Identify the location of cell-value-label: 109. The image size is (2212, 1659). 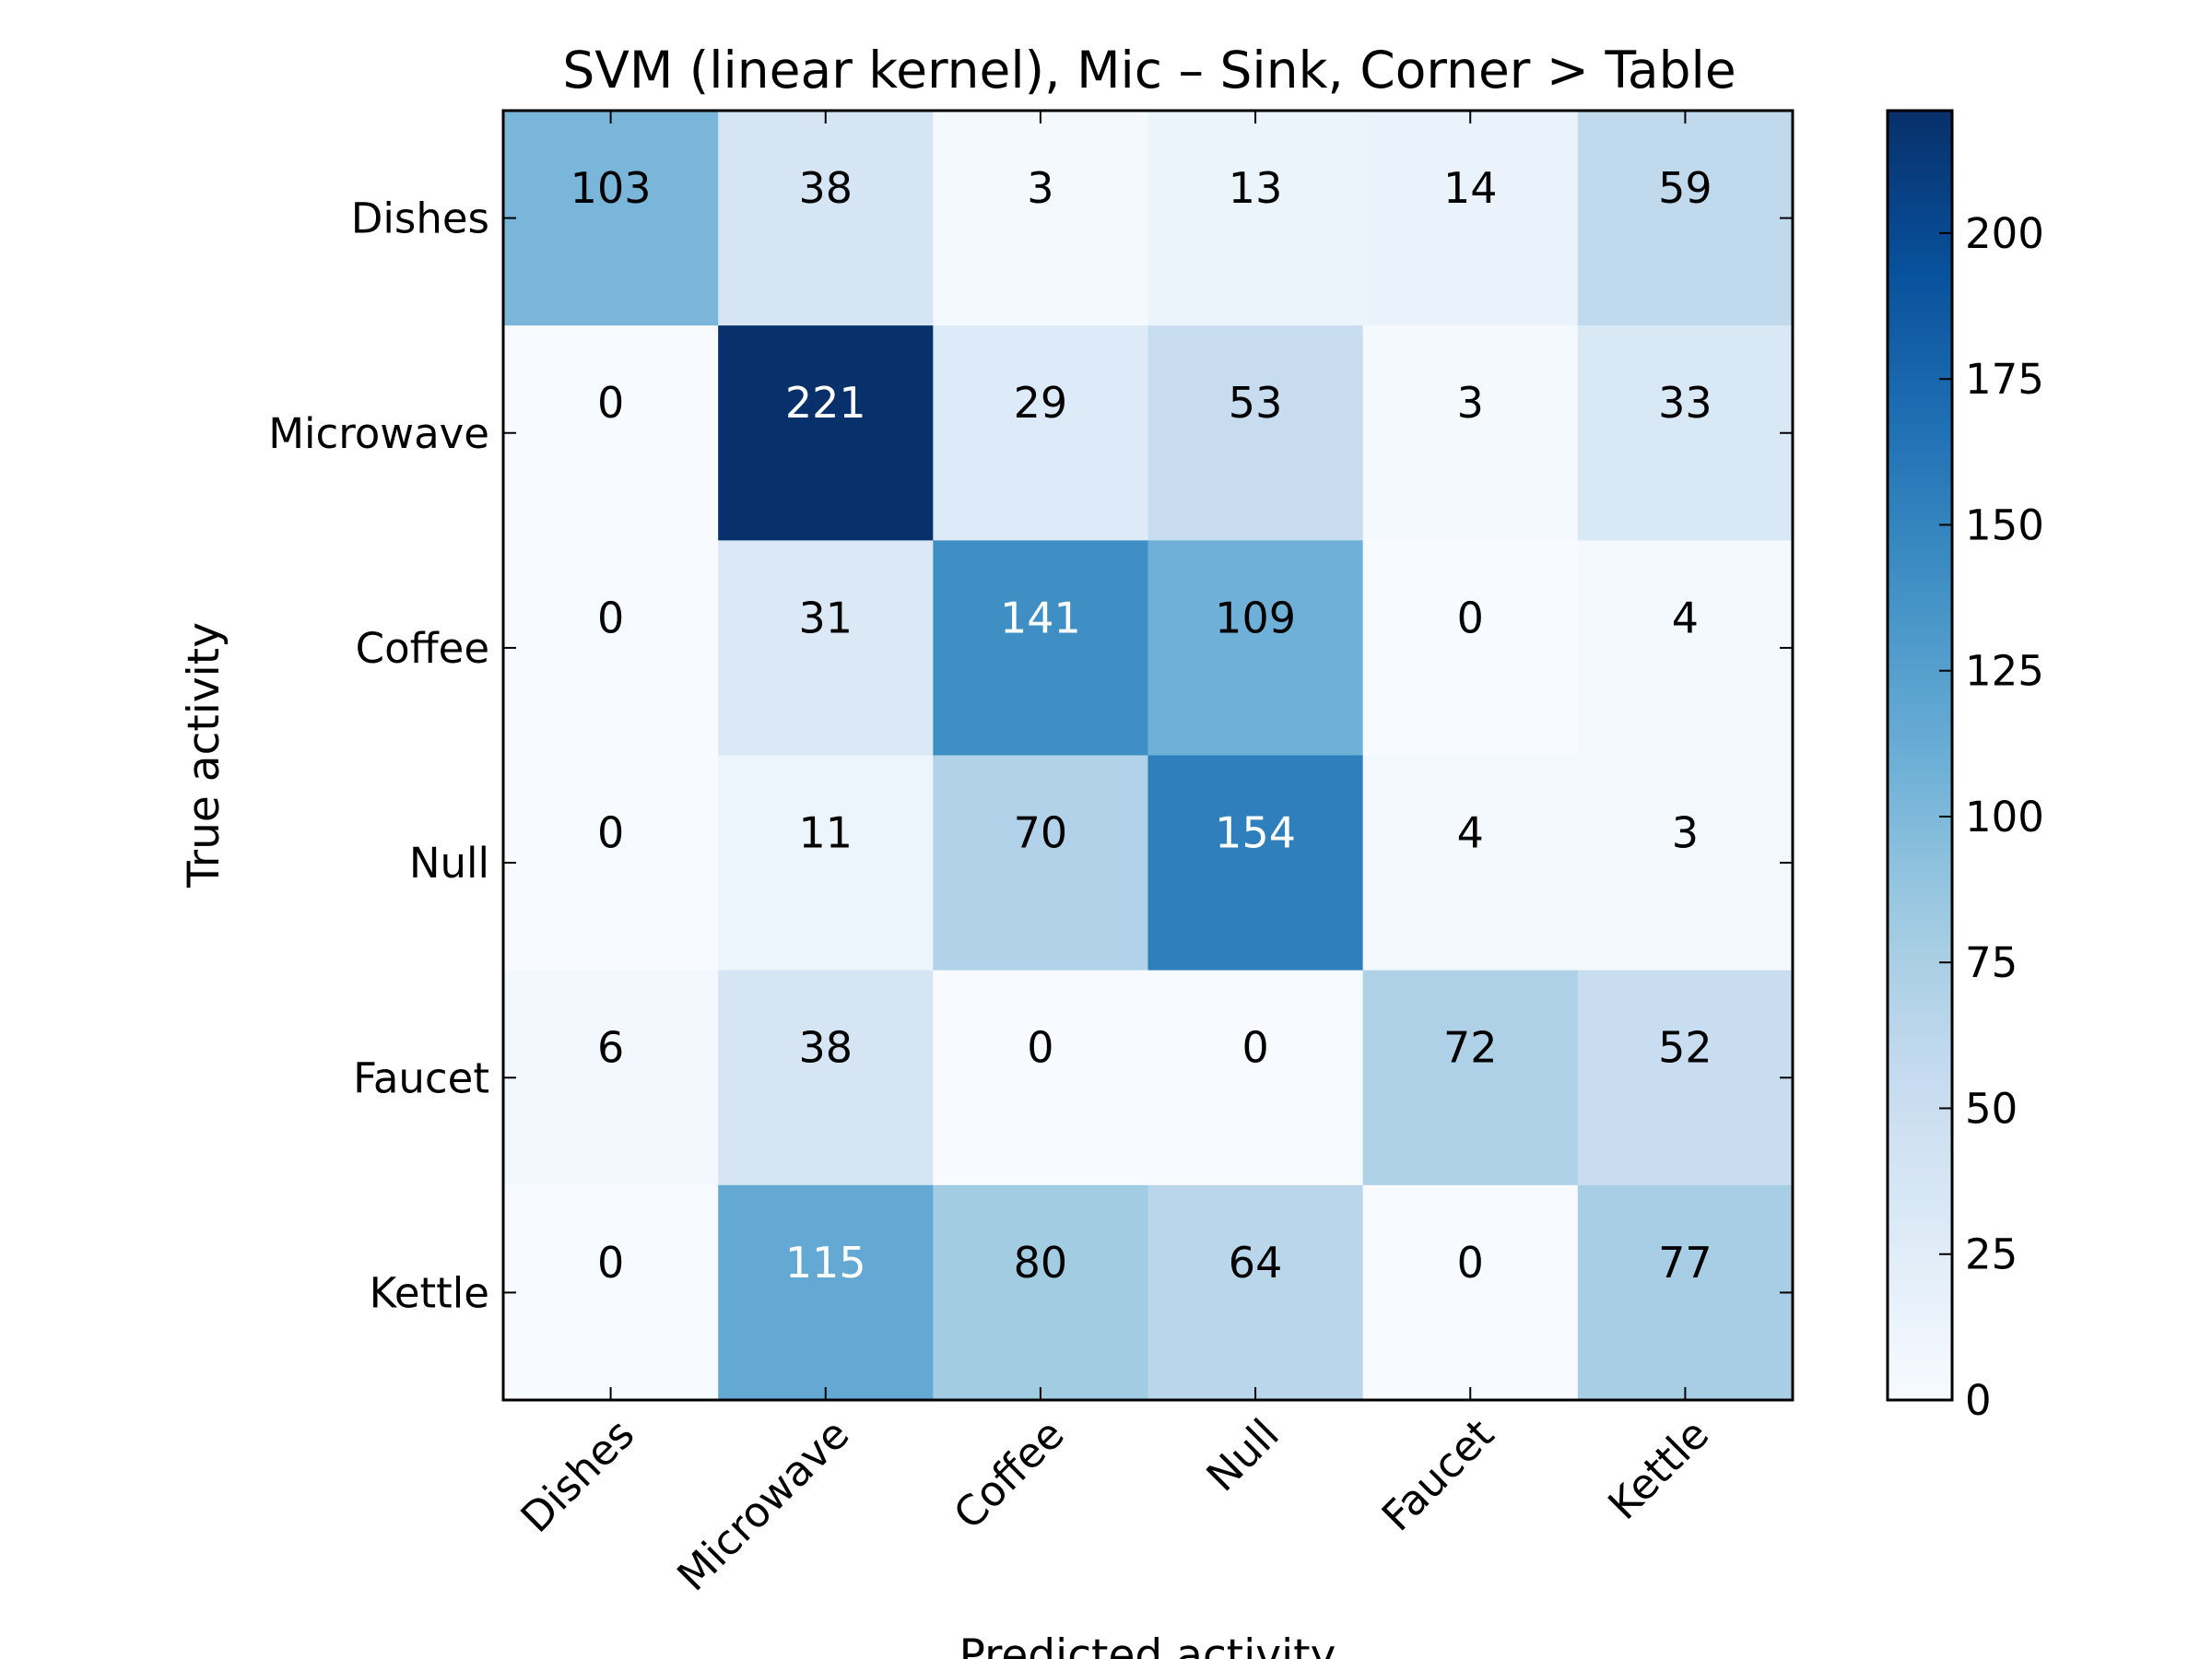
(1255, 617).